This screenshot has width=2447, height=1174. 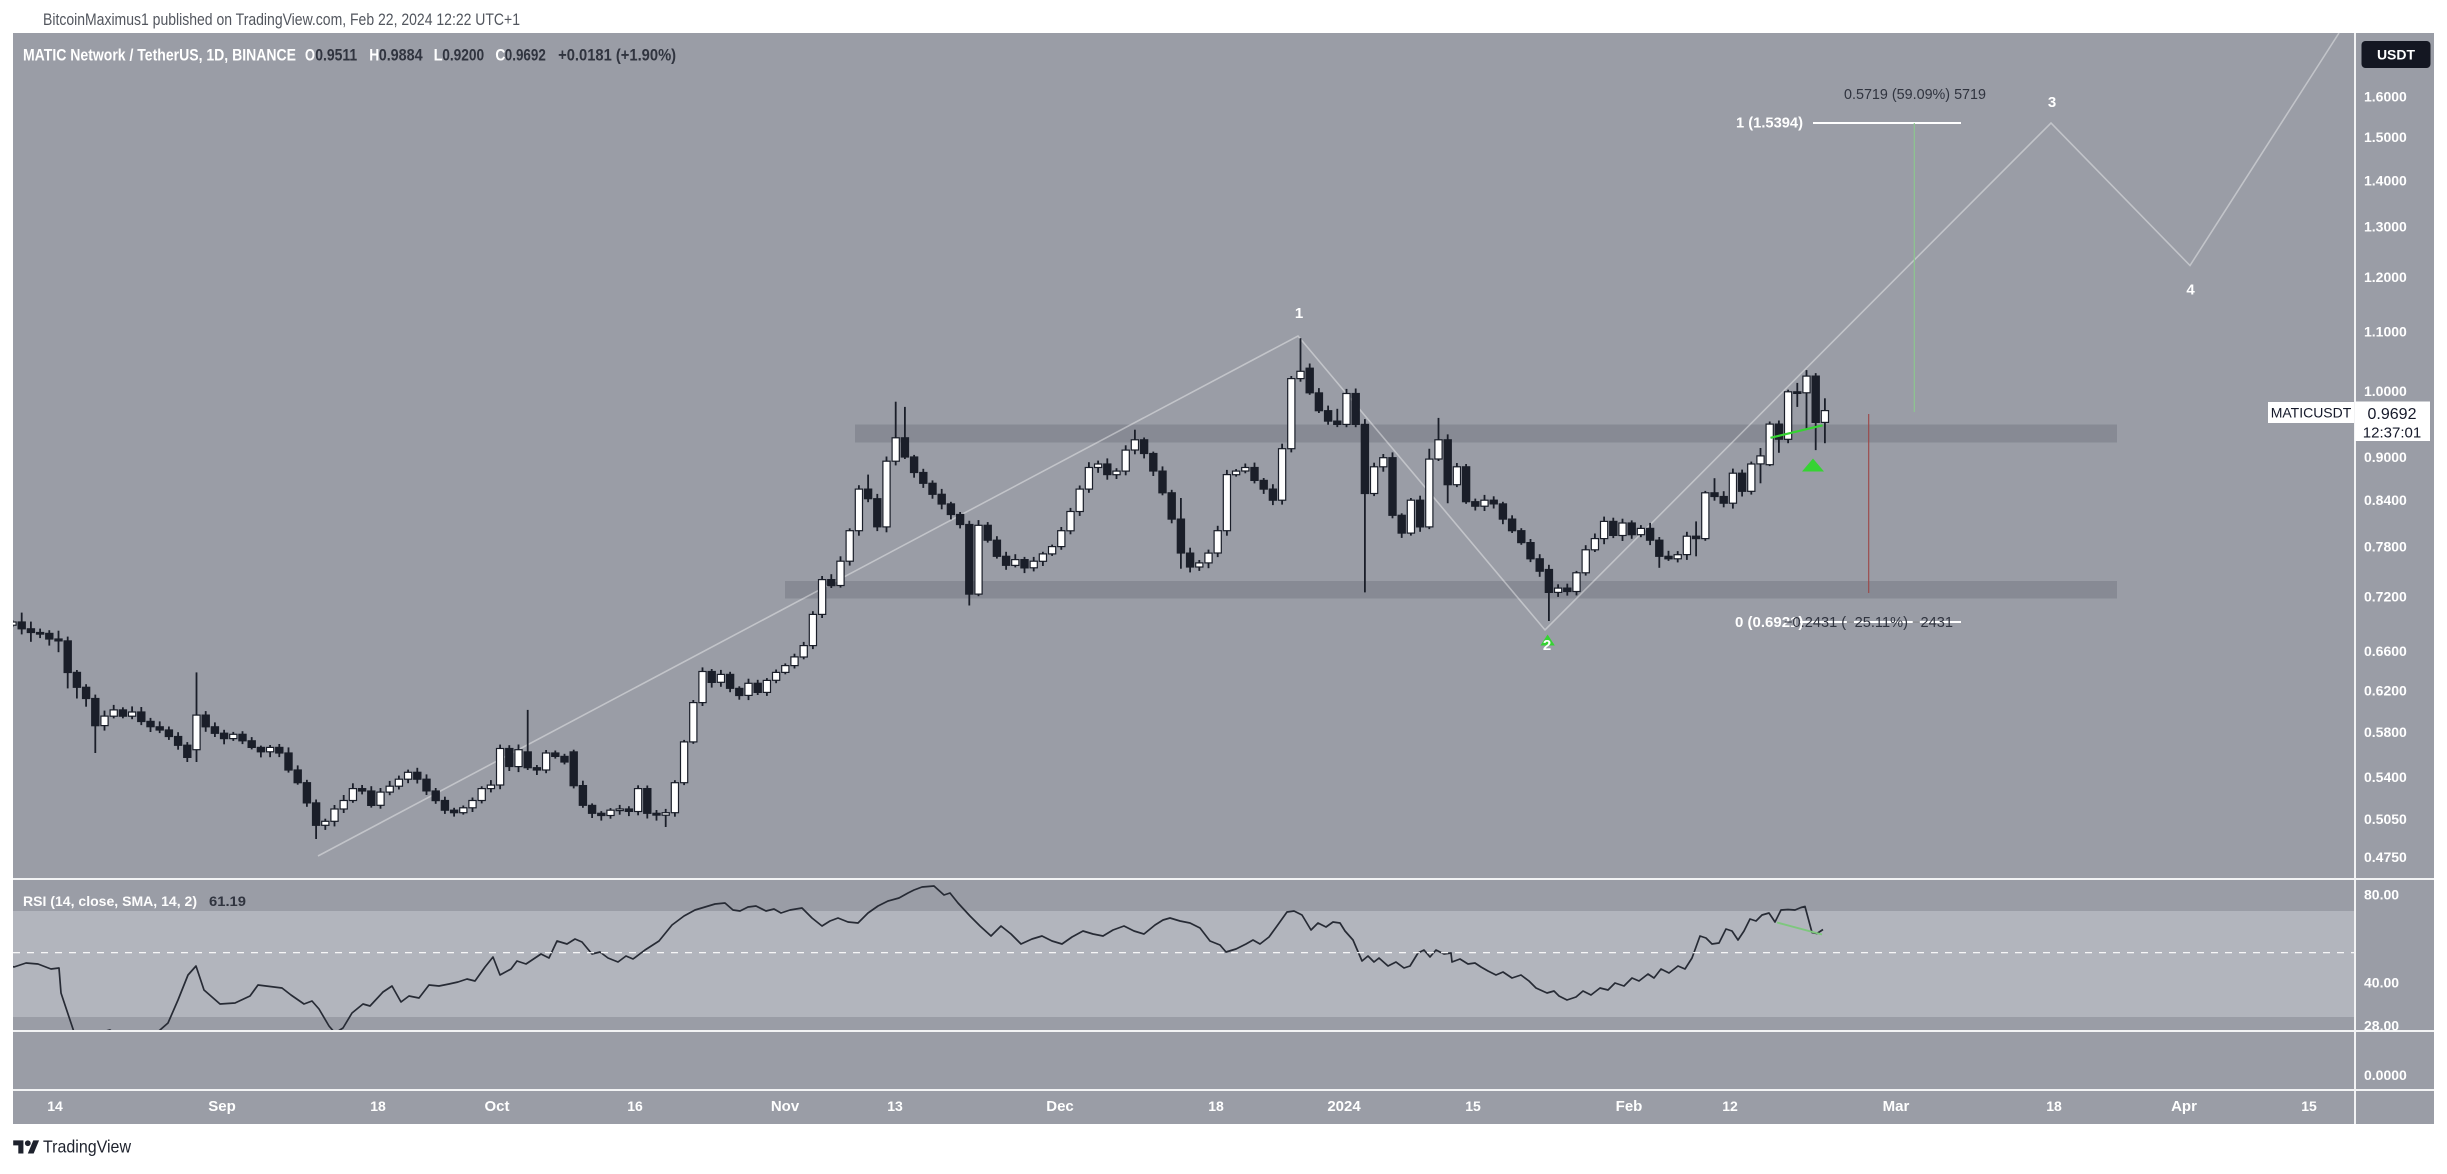 What do you see at coordinates (2385, 227) in the screenshot?
I see `svg-text: 1.3000` at bounding box center [2385, 227].